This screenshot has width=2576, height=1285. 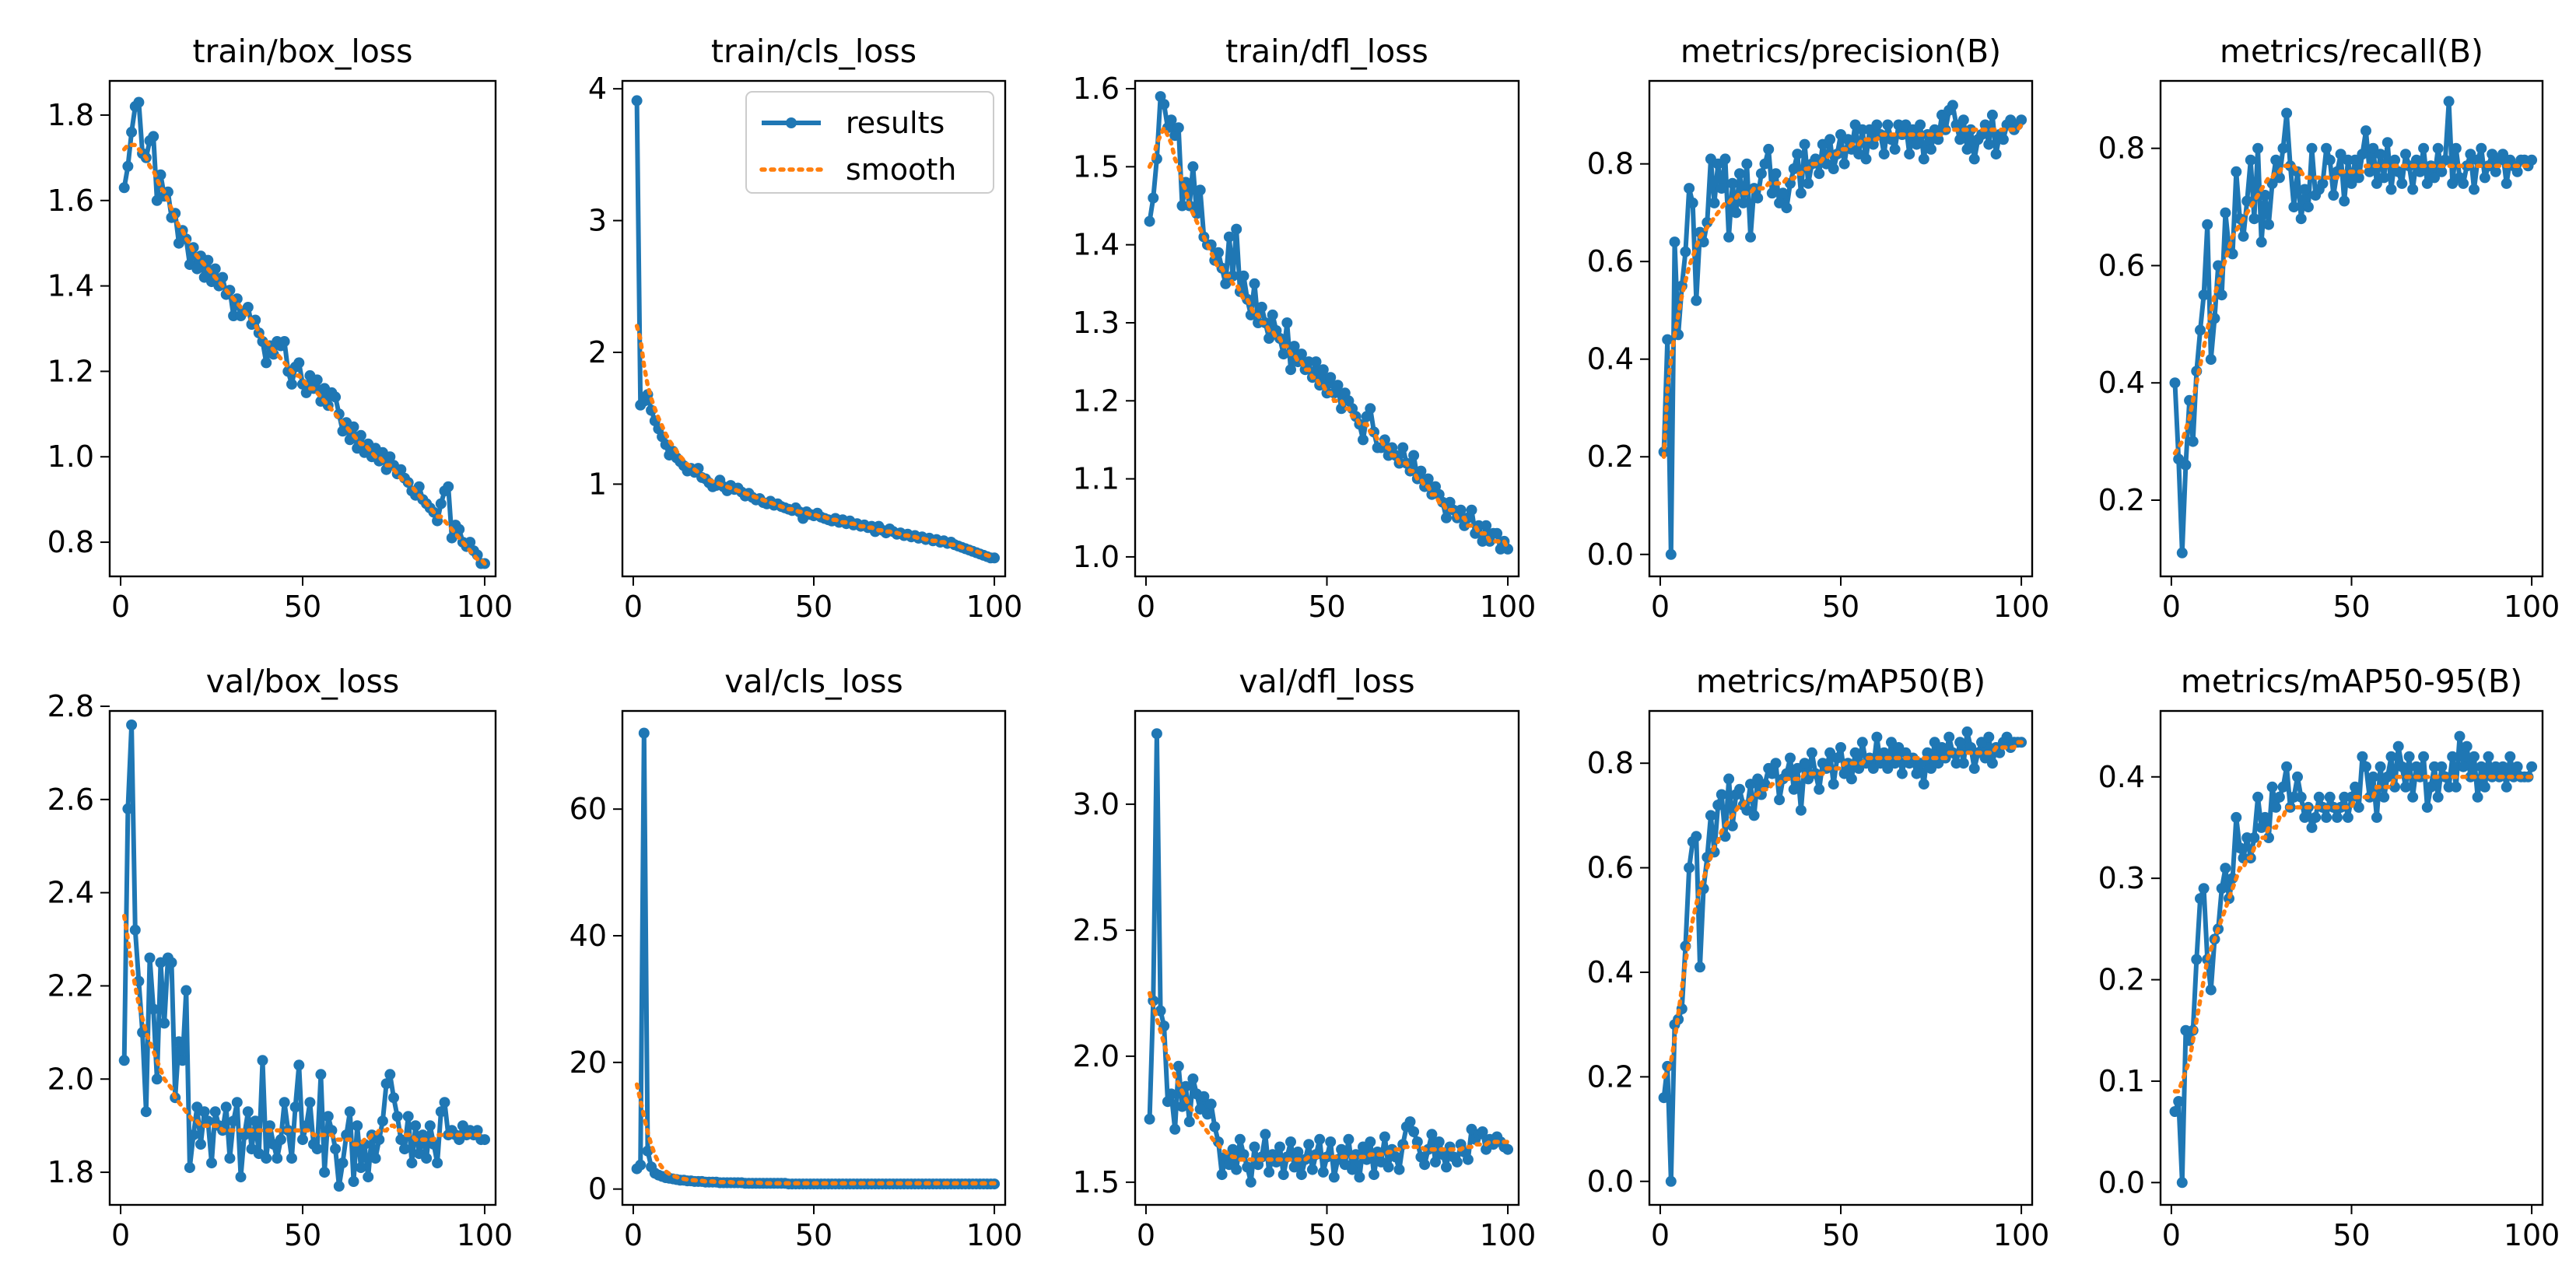 What do you see at coordinates (70, 1079) in the screenshot?
I see `y-tick-label: 2.0` at bounding box center [70, 1079].